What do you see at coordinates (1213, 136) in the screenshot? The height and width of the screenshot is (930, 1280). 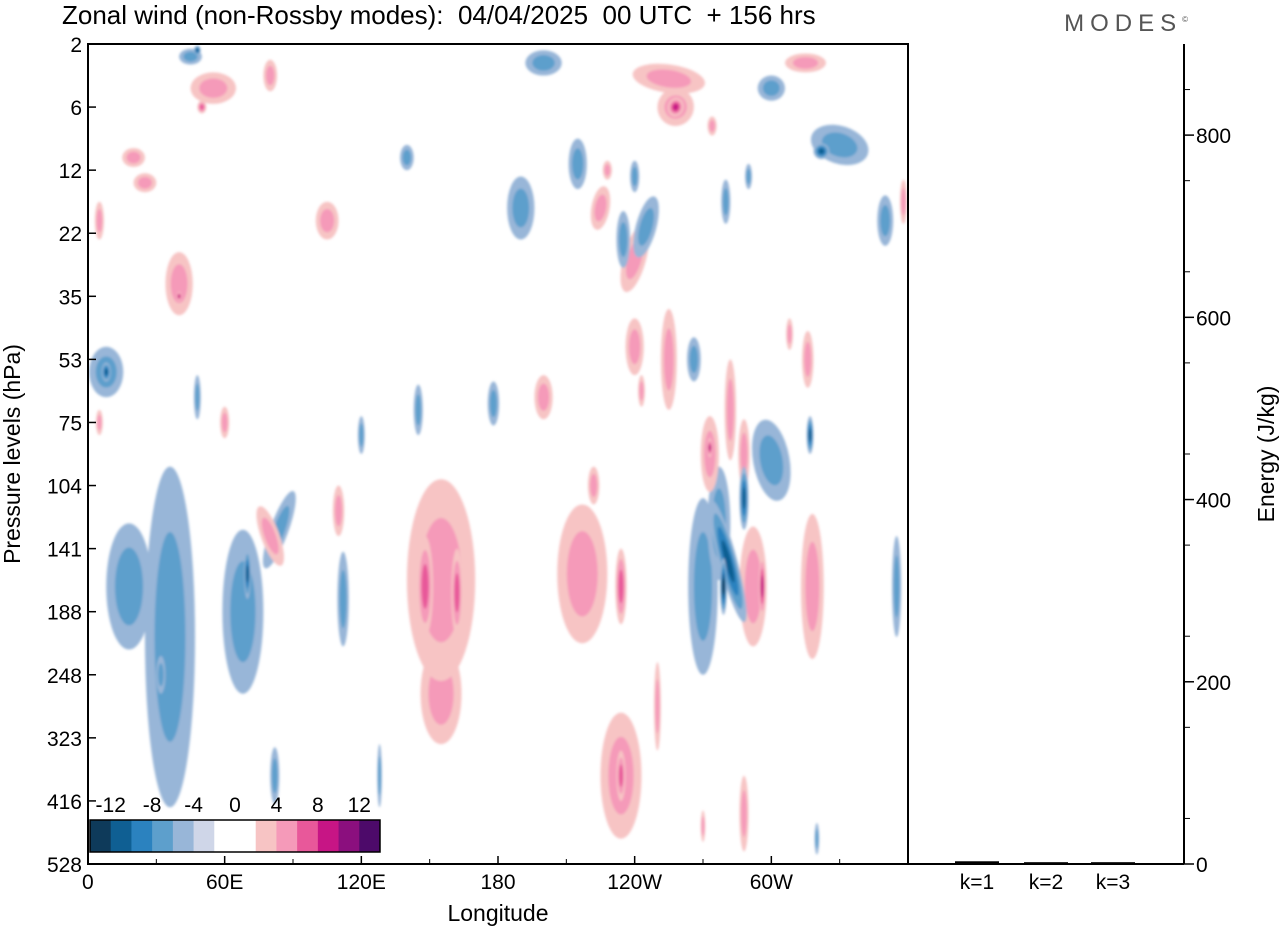 I see `energy-y-tick-label: 800` at bounding box center [1213, 136].